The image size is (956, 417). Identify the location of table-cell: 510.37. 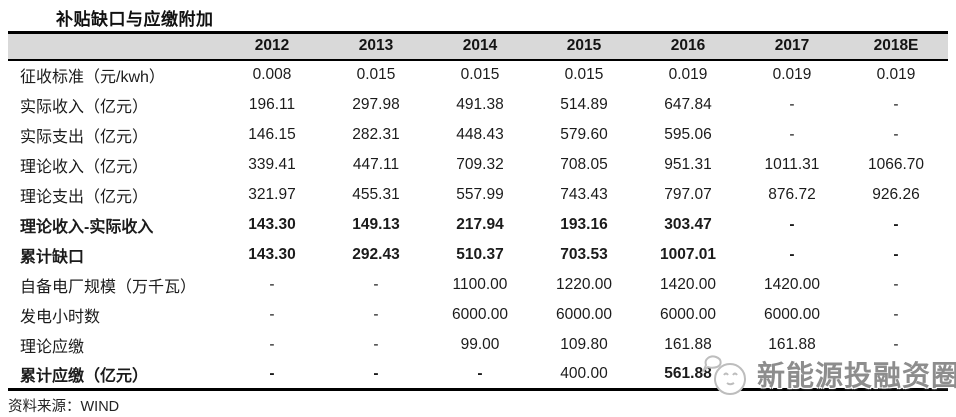
(480, 254).